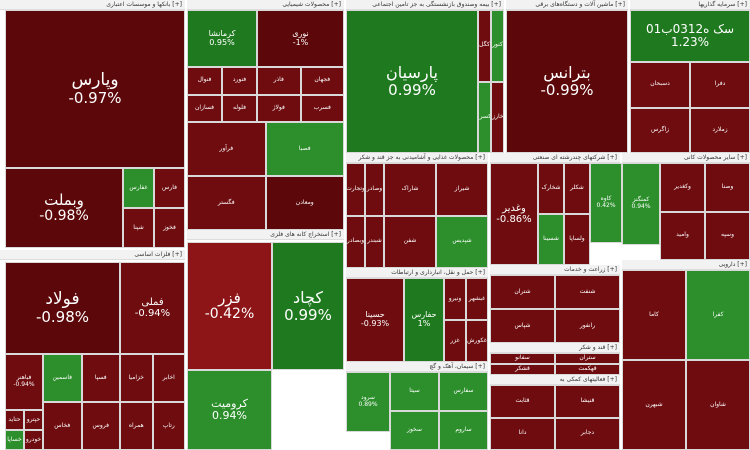 Image resolution: width=750 pixels, height=450 pixels. What do you see at coordinates (100, 378) in the screenshot?
I see `tile-24: فسپا` at bounding box center [100, 378].